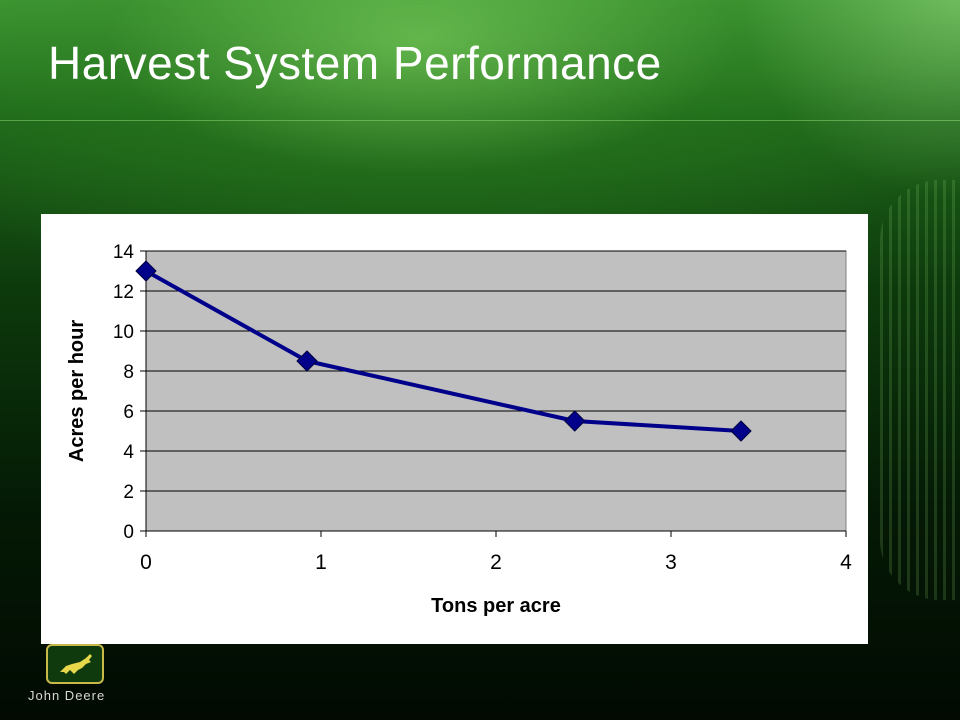  What do you see at coordinates (67, 695) in the screenshot?
I see `logo-text: John Deere` at bounding box center [67, 695].